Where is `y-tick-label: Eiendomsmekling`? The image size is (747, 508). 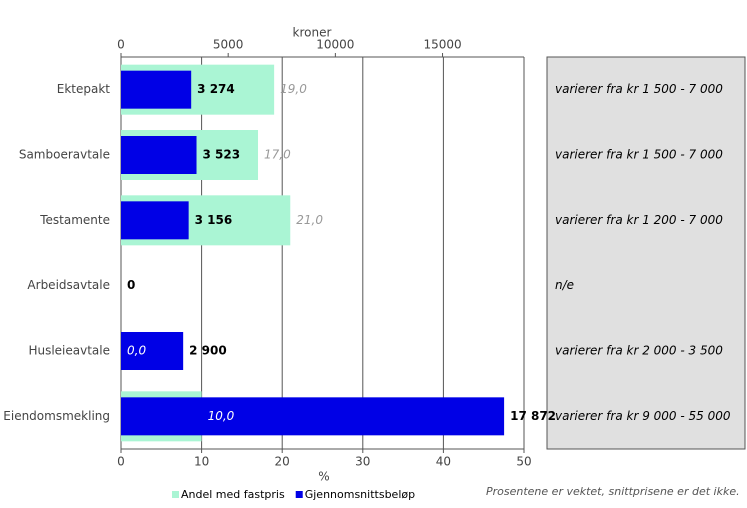 y-tick-label: Eiendomsmekling is located at coordinates (56, 416).